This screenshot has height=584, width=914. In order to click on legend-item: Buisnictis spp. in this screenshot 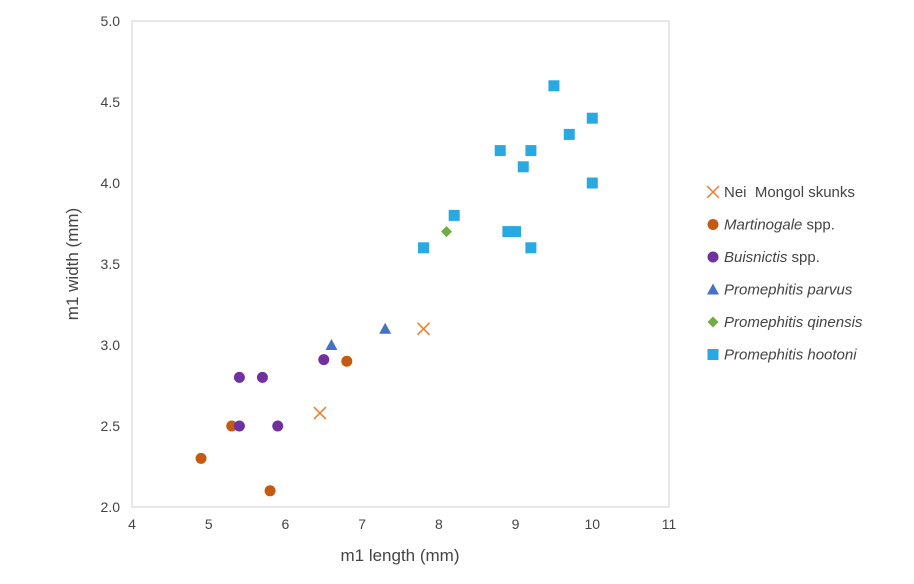, I will do `click(763, 257)`.